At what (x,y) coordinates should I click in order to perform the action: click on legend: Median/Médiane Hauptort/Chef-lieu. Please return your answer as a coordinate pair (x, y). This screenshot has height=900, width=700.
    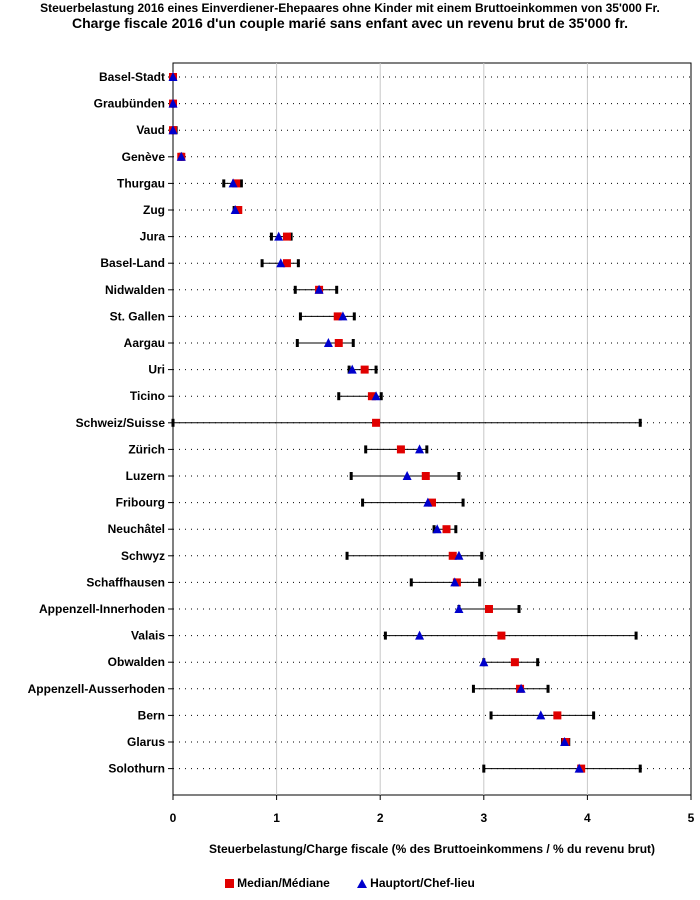
    Looking at the image, I should click on (350, 882).